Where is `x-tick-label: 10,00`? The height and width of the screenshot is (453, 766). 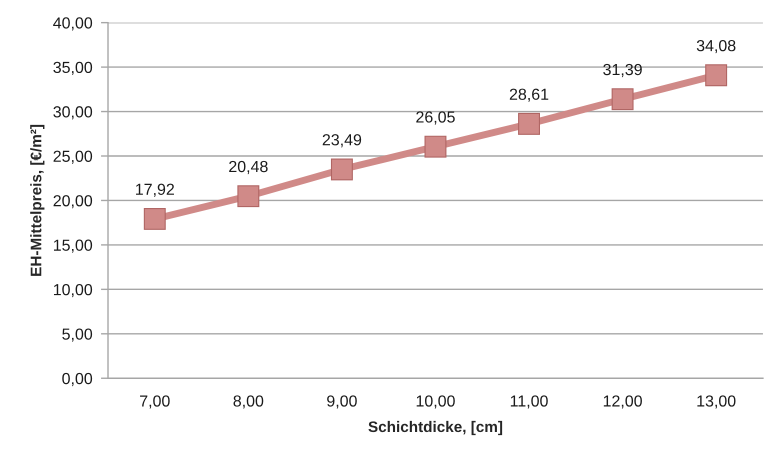
x-tick-label: 10,00 is located at coordinates (435, 402).